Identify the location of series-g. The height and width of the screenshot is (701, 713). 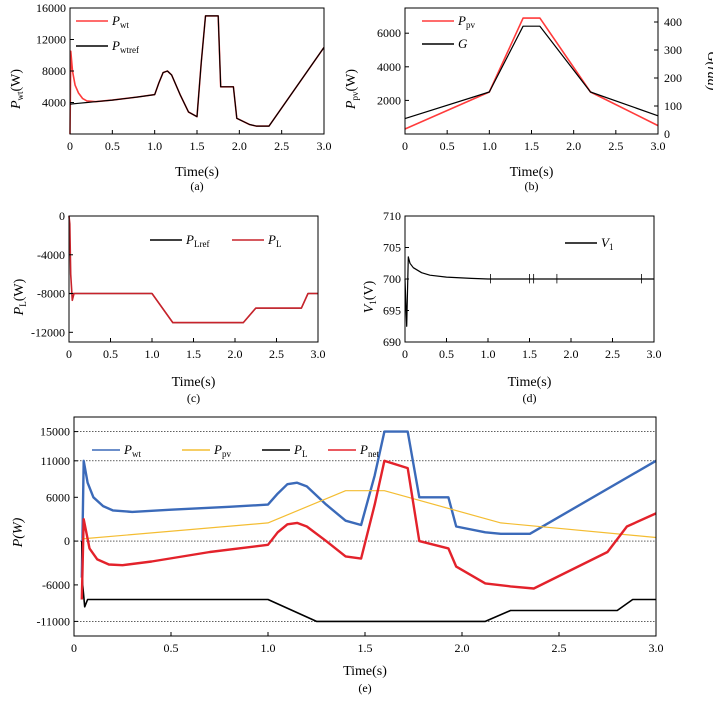
(531, 72).